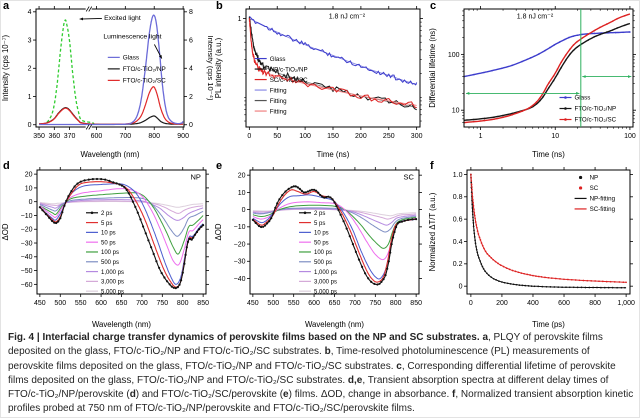 The image size is (640, 418). Describe the element at coordinates (458, 197) in the screenshot. I see `svg-text: 0.8` at that location.